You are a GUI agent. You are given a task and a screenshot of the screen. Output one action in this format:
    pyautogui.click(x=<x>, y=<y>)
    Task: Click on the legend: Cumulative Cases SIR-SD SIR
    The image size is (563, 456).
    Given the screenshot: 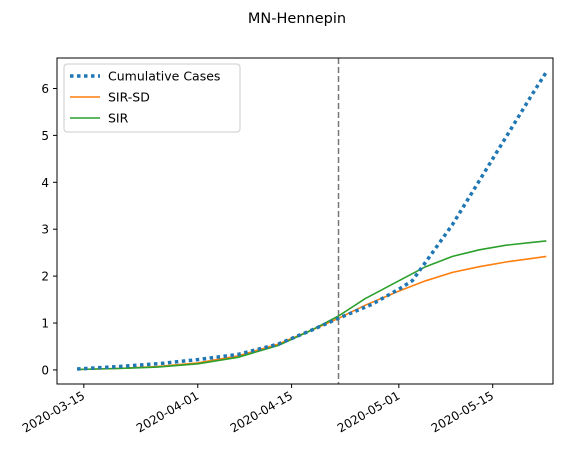 What is the action you would take?
    pyautogui.click(x=152, y=98)
    